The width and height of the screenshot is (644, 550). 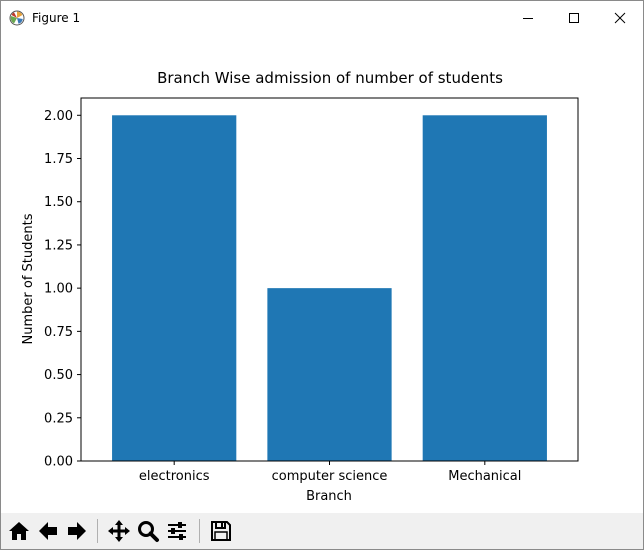 I want to click on home-button, so click(x=19, y=531).